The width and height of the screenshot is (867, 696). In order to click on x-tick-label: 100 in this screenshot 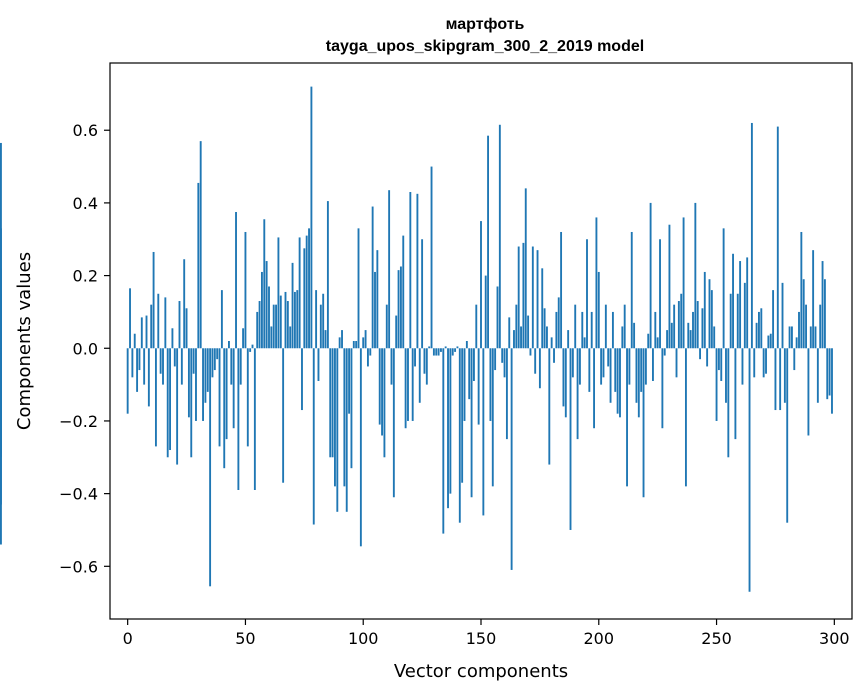, I will do `click(363, 638)`.